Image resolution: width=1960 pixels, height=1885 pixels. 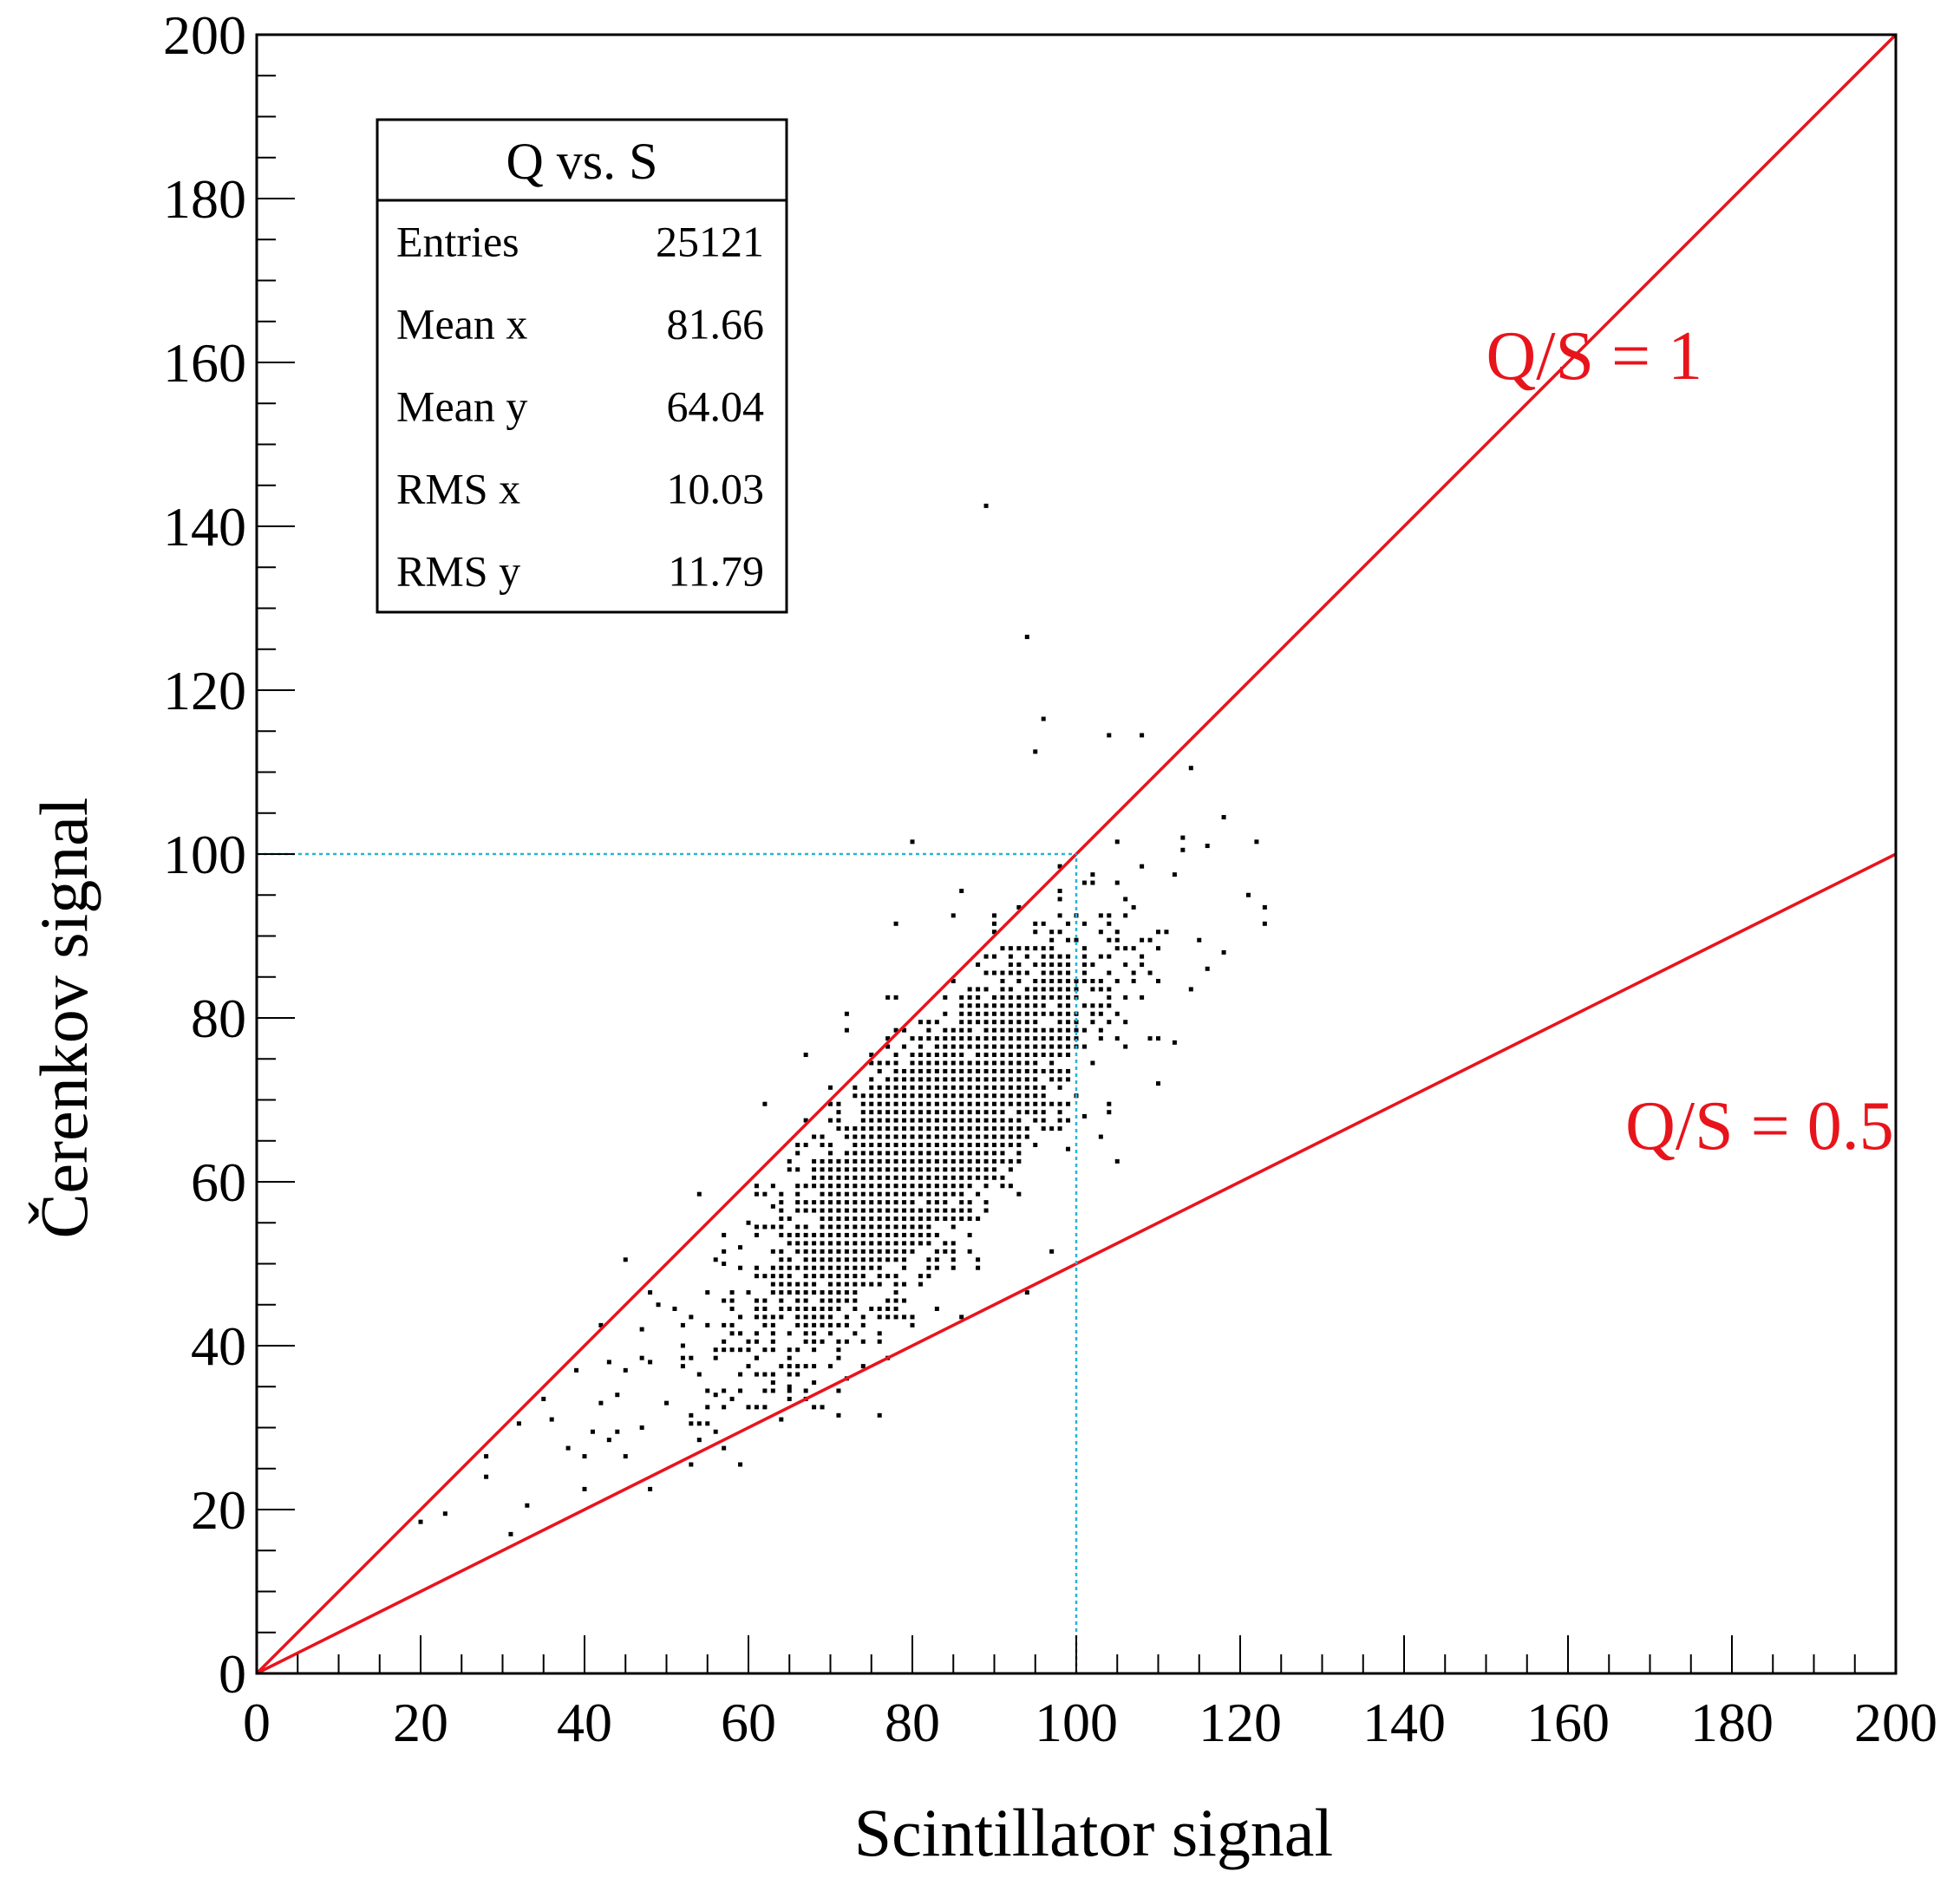 I want to click on x-tick-label: 140, so click(x=1404, y=1722).